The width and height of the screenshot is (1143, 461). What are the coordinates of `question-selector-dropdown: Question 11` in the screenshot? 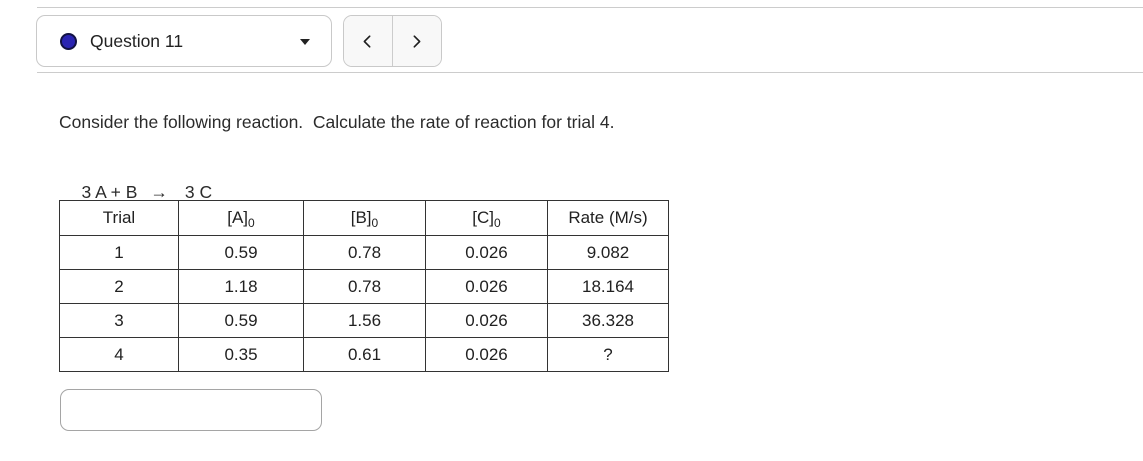 It's located at (184, 41).